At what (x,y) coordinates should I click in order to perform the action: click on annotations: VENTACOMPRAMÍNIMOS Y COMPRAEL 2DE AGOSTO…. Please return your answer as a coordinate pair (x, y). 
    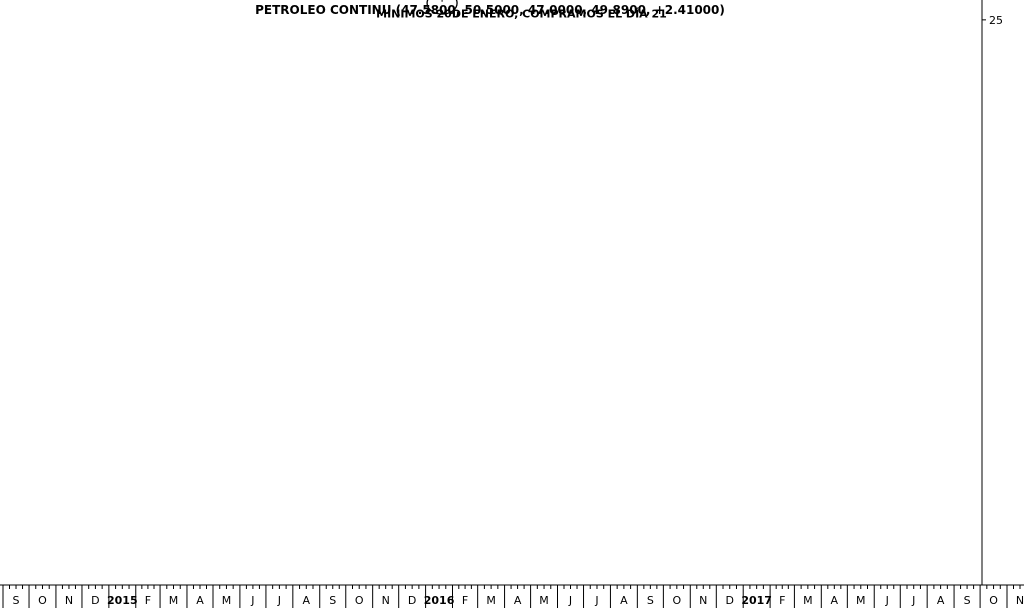
    Looking at the image, I should click on (521, 10).